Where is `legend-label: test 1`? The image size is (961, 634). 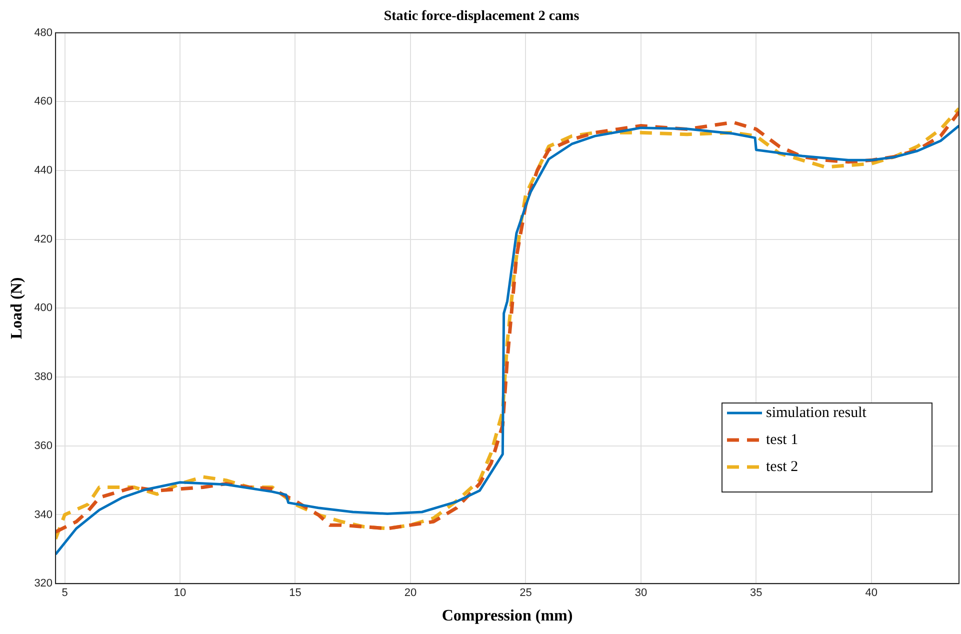 legend-label: test 1 is located at coordinates (782, 440).